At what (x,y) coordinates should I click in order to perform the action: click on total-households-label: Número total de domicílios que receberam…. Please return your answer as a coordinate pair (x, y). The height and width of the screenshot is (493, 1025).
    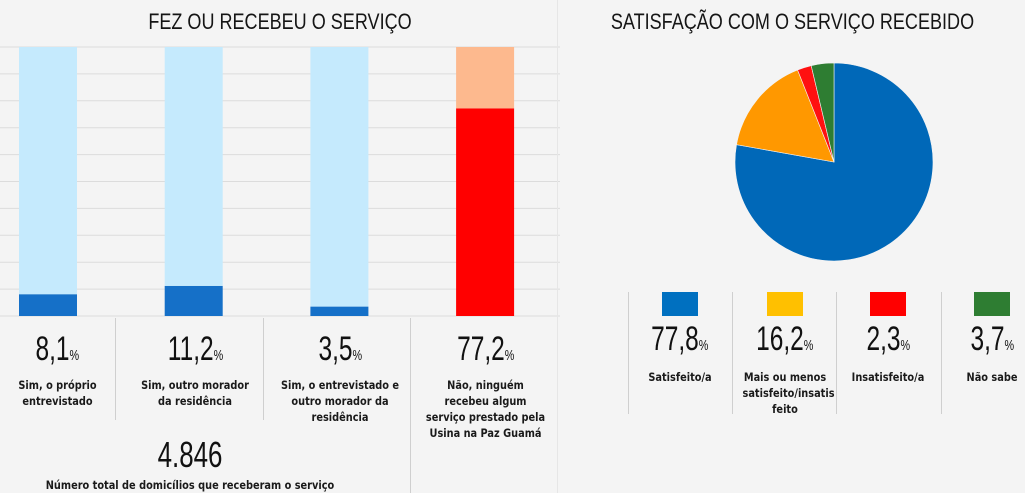
    Looking at the image, I should click on (190, 485).